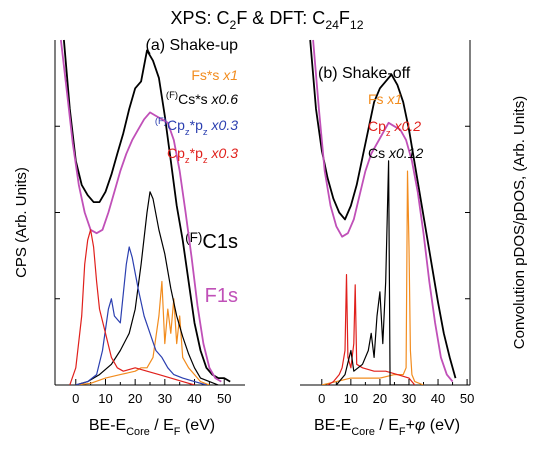  I want to click on series-label: Fs*s x1, so click(214, 75).